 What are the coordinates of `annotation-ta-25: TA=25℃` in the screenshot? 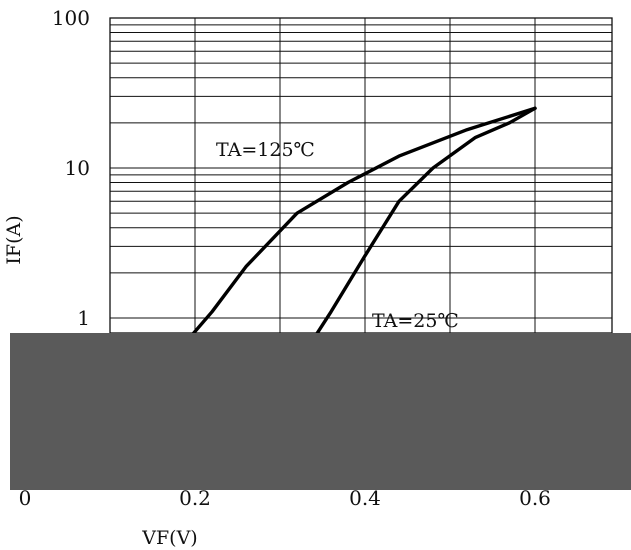 It's located at (415, 321).